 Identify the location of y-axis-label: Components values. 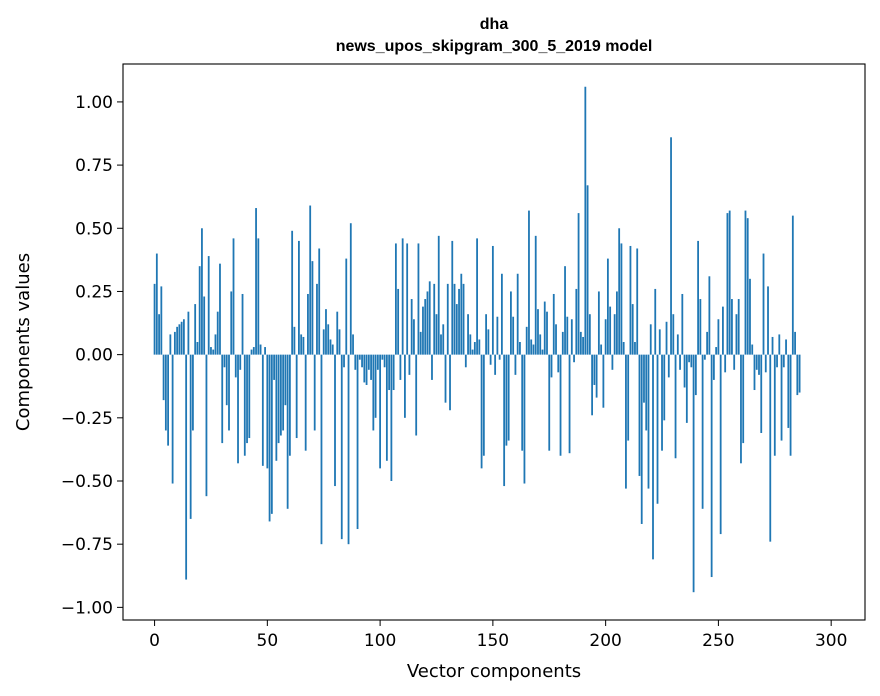
(23, 342).